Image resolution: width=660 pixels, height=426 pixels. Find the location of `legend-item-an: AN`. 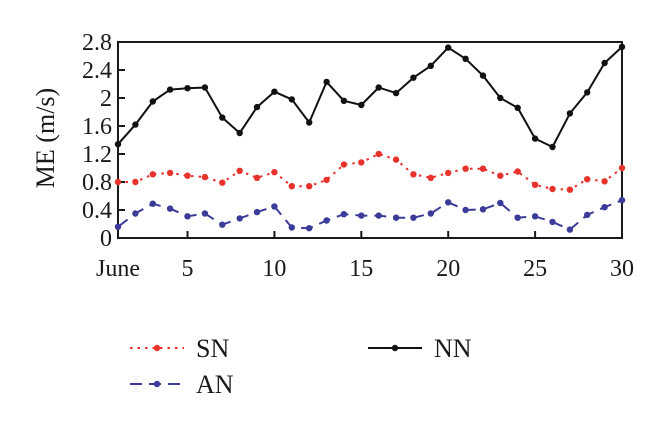

legend-item-an: AN is located at coordinates (182, 384).